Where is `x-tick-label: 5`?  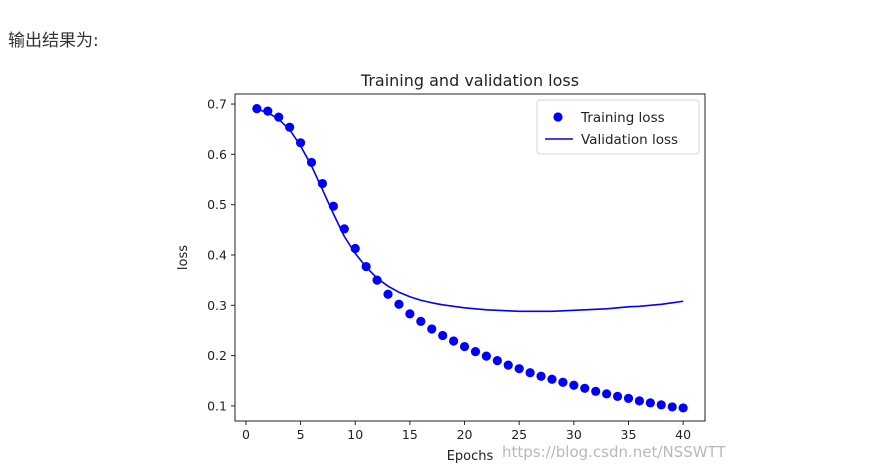
x-tick-label: 5 is located at coordinates (301, 434).